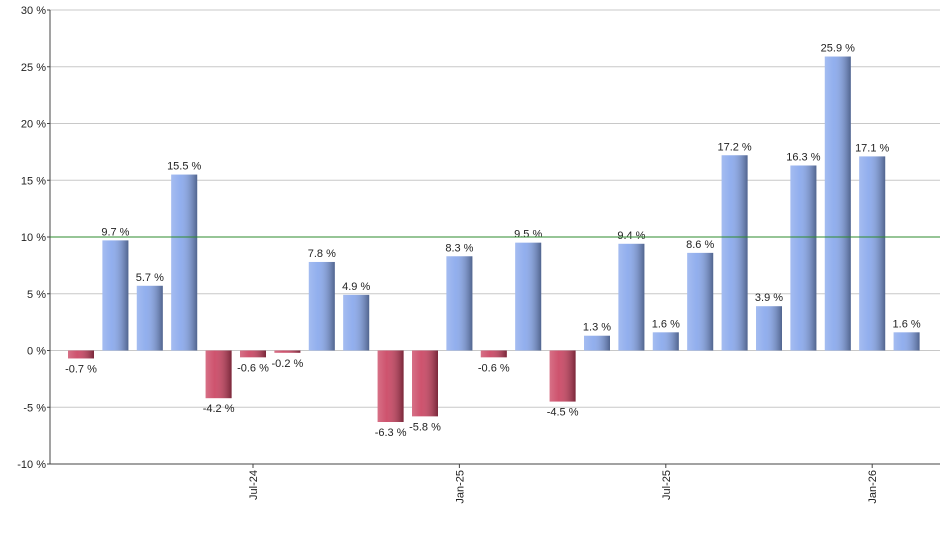 The width and height of the screenshot is (940, 550). What do you see at coordinates (872, 148) in the screenshot?
I see `value-label: 17.1 %` at bounding box center [872, 148].